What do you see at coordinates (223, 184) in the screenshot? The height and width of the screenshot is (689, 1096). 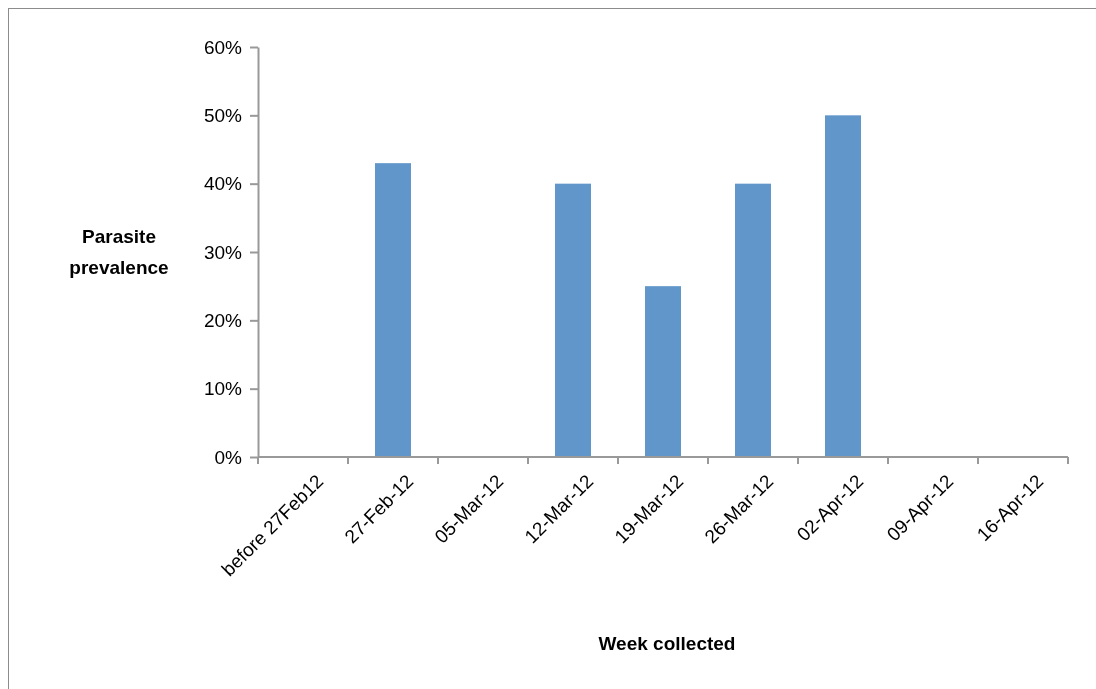 I see `y-tick-label: 40%` at bounding box center [223, 184].